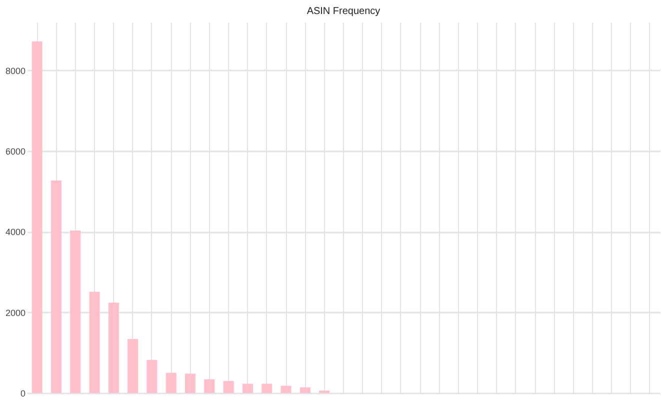 The height and width of the screenshot is (400, 662). What do you see at coordinates (15, 232) in the screenshot?
I see `y-tick-label: 4000` at bounding box center [15, 232].